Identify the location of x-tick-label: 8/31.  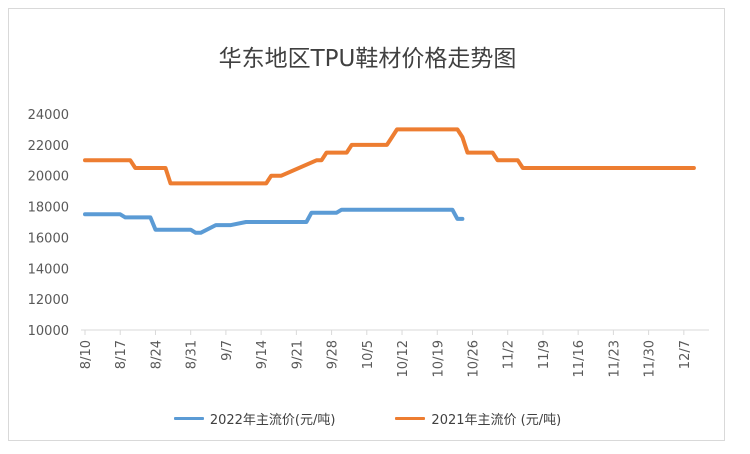
(192, 354).